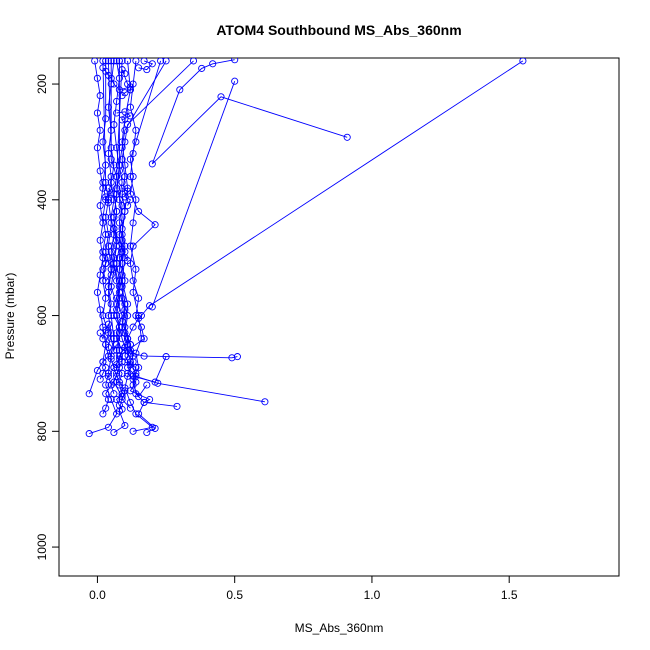  Describe the element at coordinates (42, 84) in the screenshot. I see `y-tick-label: 200` at that location.